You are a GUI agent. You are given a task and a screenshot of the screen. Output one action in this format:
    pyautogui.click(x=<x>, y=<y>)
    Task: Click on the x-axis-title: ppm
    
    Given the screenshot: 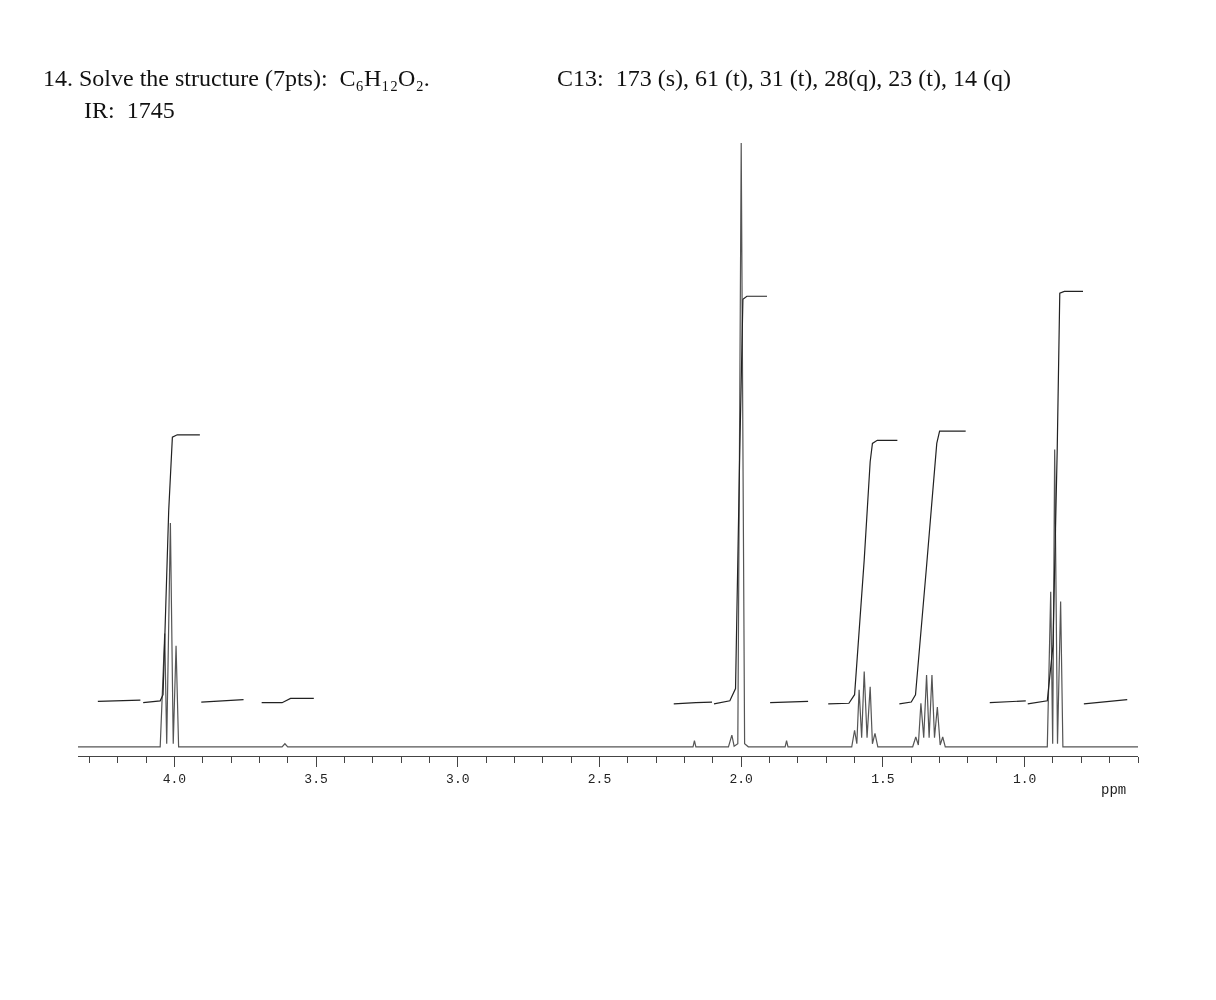 What is the action you would take?
    pyautogui.click(x=1114, y=790)
    